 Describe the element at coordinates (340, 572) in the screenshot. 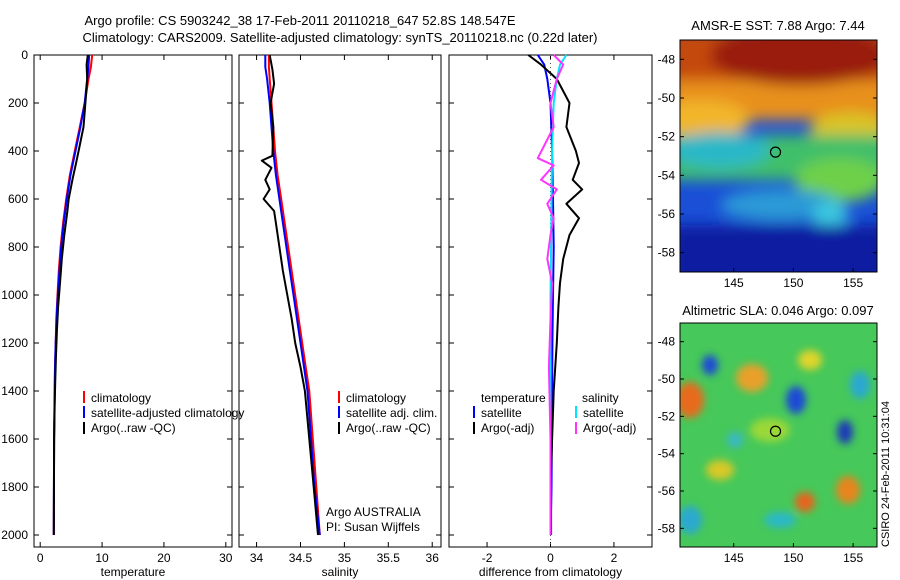

I see `salinity-xlabel: salinity` at that location.